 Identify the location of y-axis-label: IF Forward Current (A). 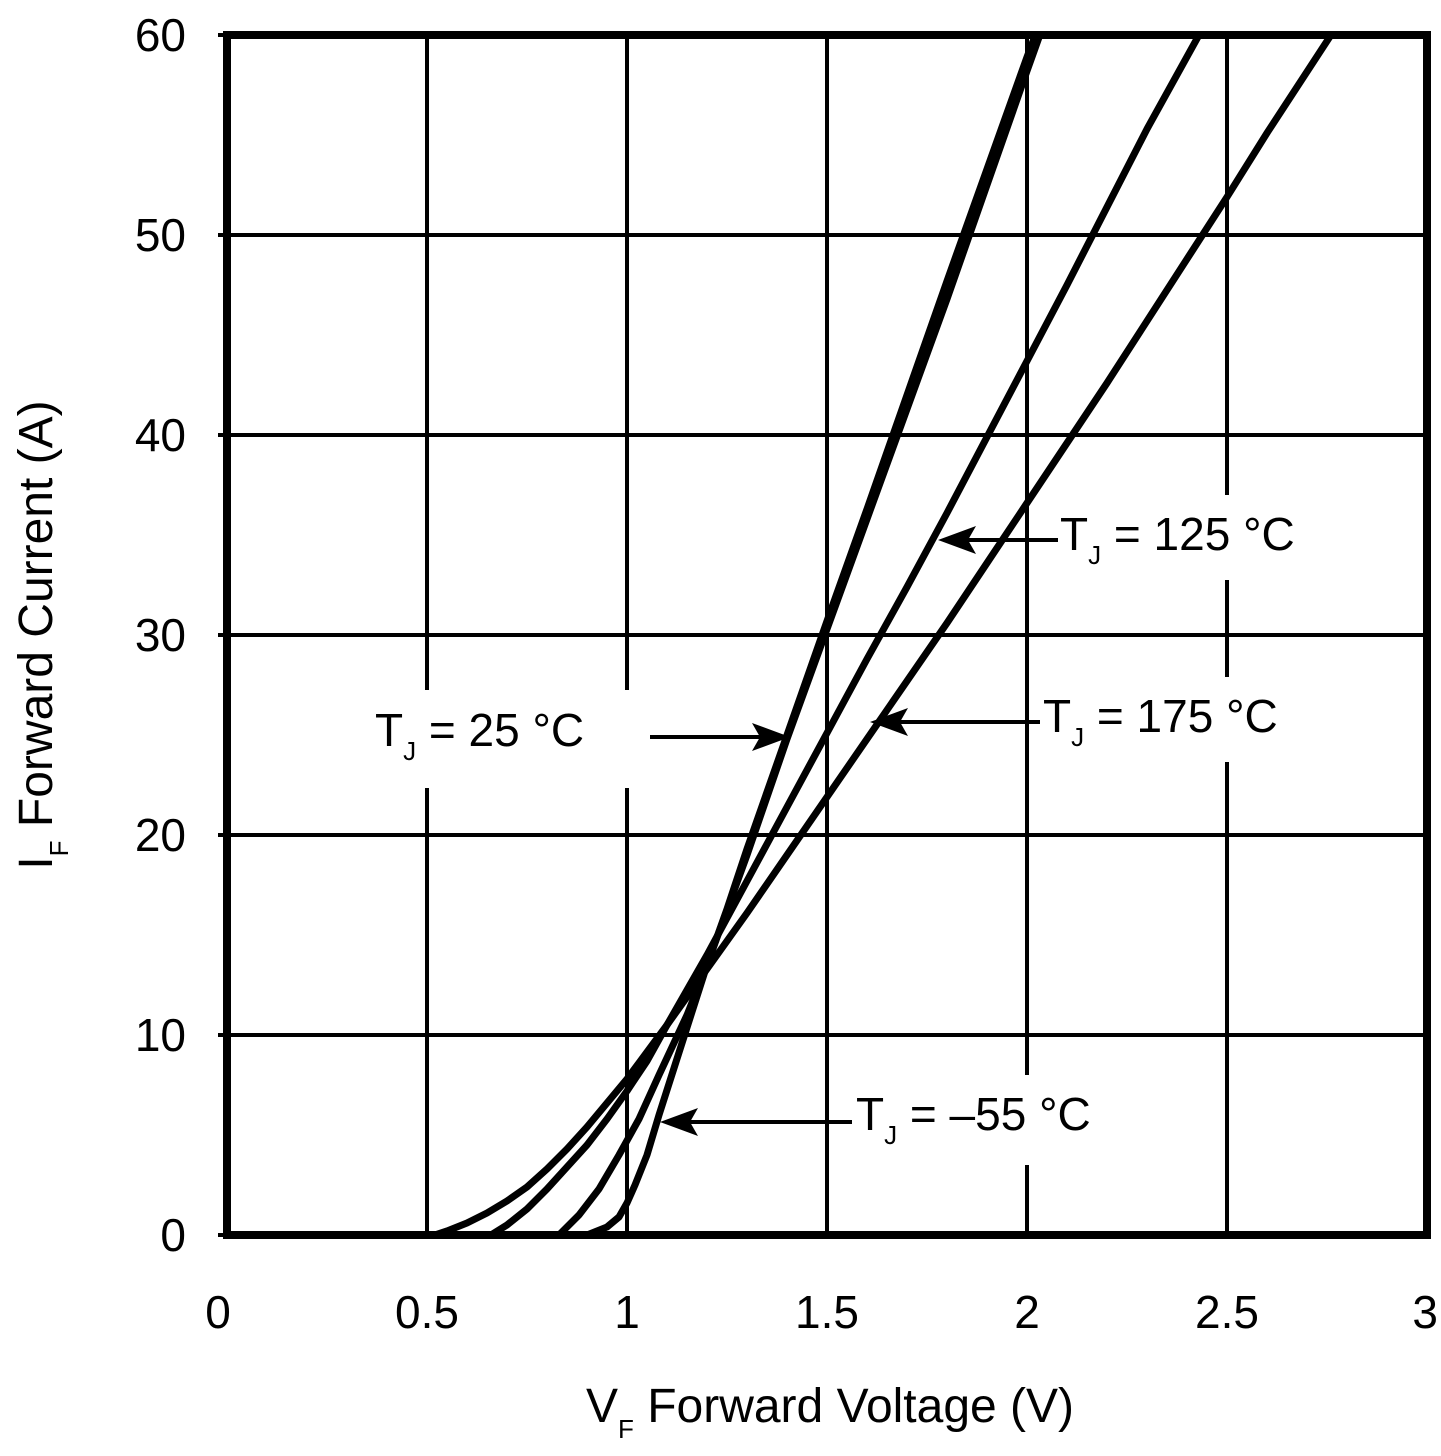
(42, 634).